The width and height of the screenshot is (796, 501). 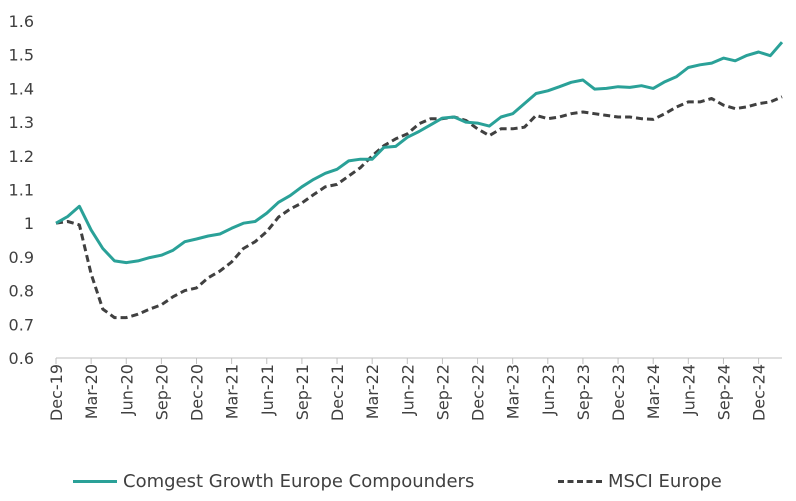 What do you see at coordinates (299, 481) in the screenshot?
I see `legend-label-comgest: Comgest Growth Europe Compounders` at bounding box center [299, 481].